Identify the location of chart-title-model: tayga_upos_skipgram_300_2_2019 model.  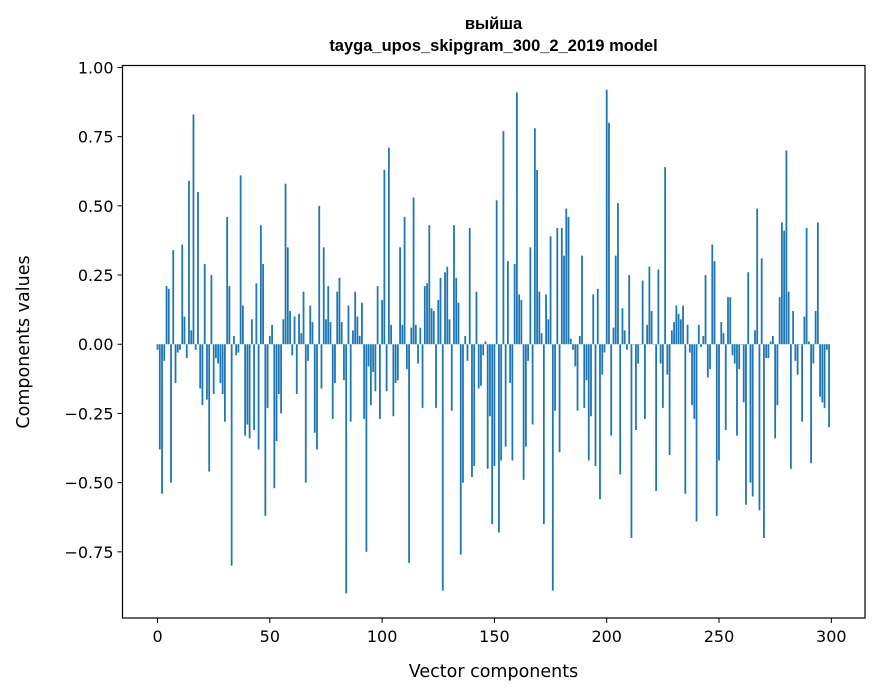
(493, 46).